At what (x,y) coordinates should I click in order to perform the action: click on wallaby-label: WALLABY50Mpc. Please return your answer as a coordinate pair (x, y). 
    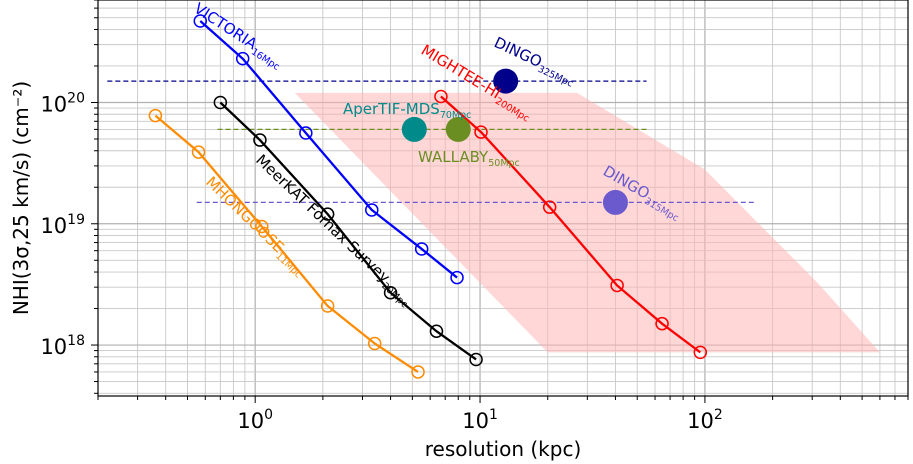
    Looking at the image, I should click on (469, 158).